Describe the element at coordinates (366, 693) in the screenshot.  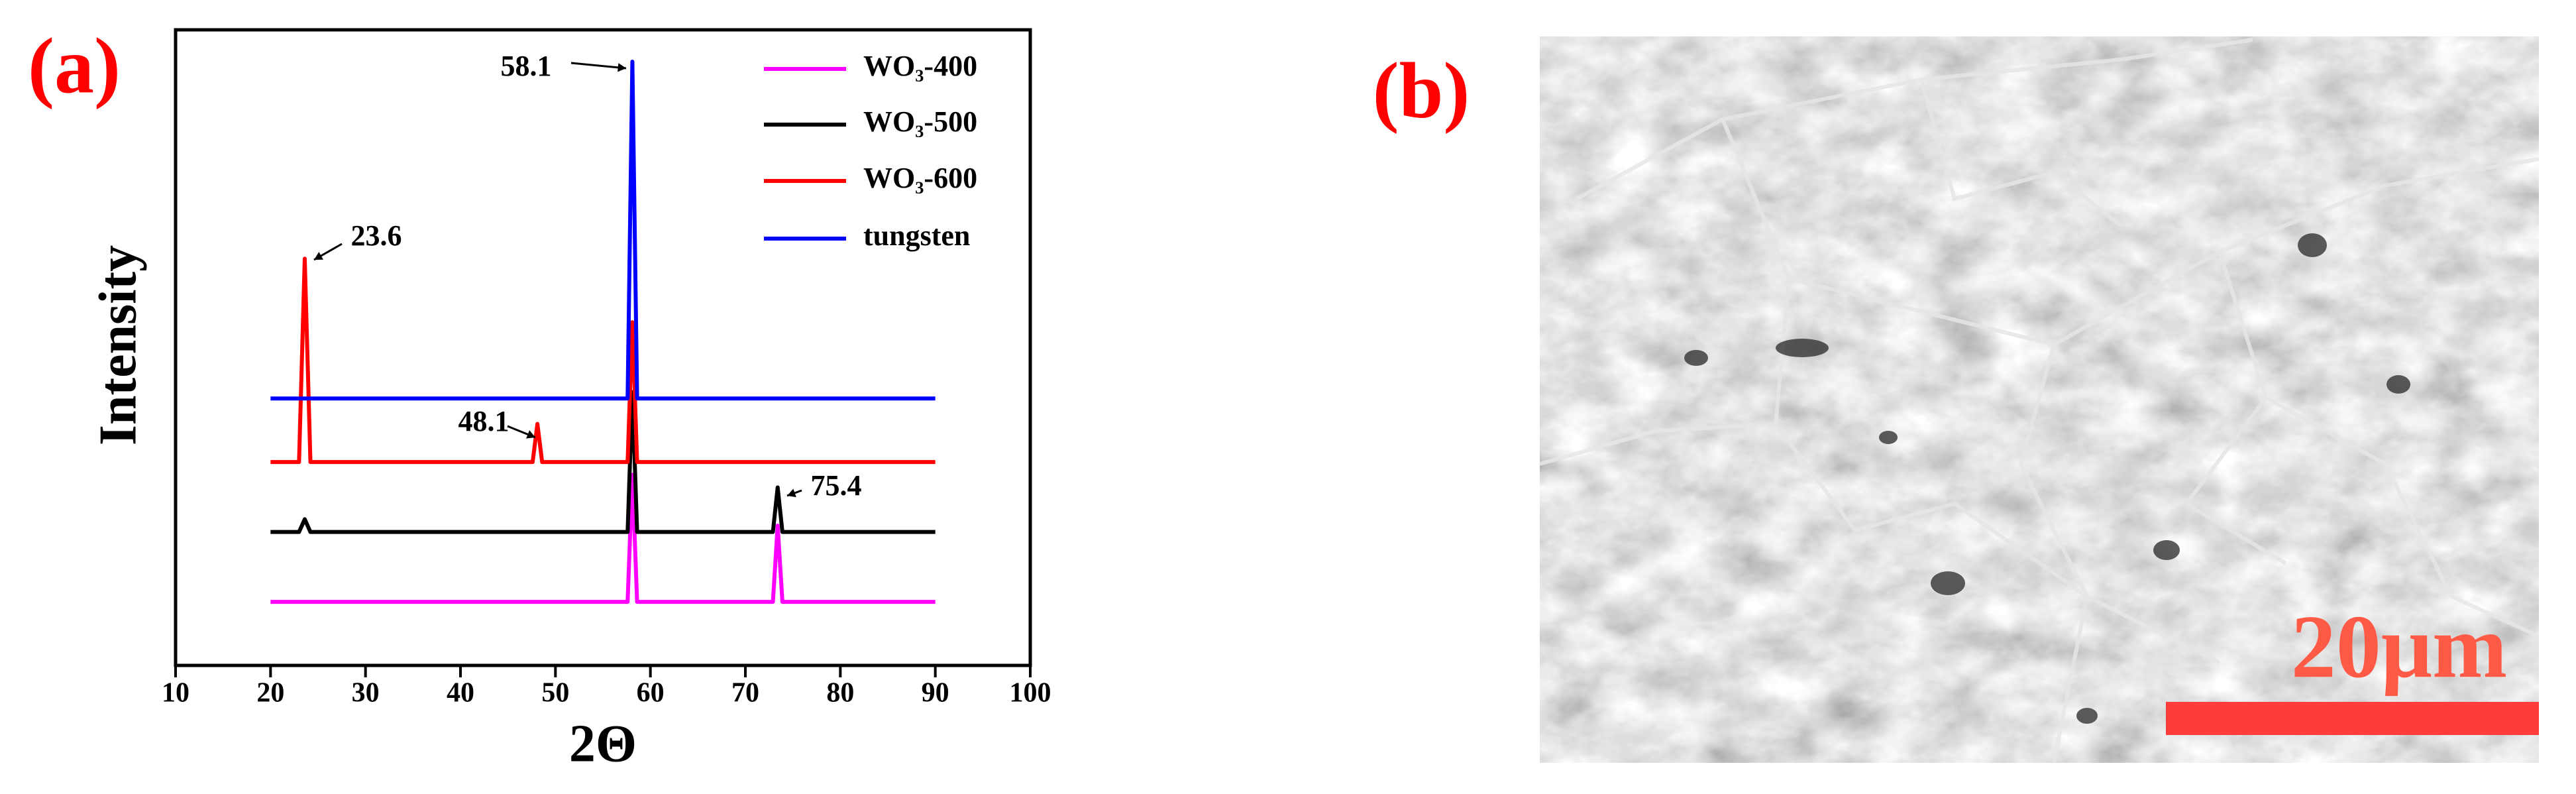
I see `x-tick-label: 30` at that location.